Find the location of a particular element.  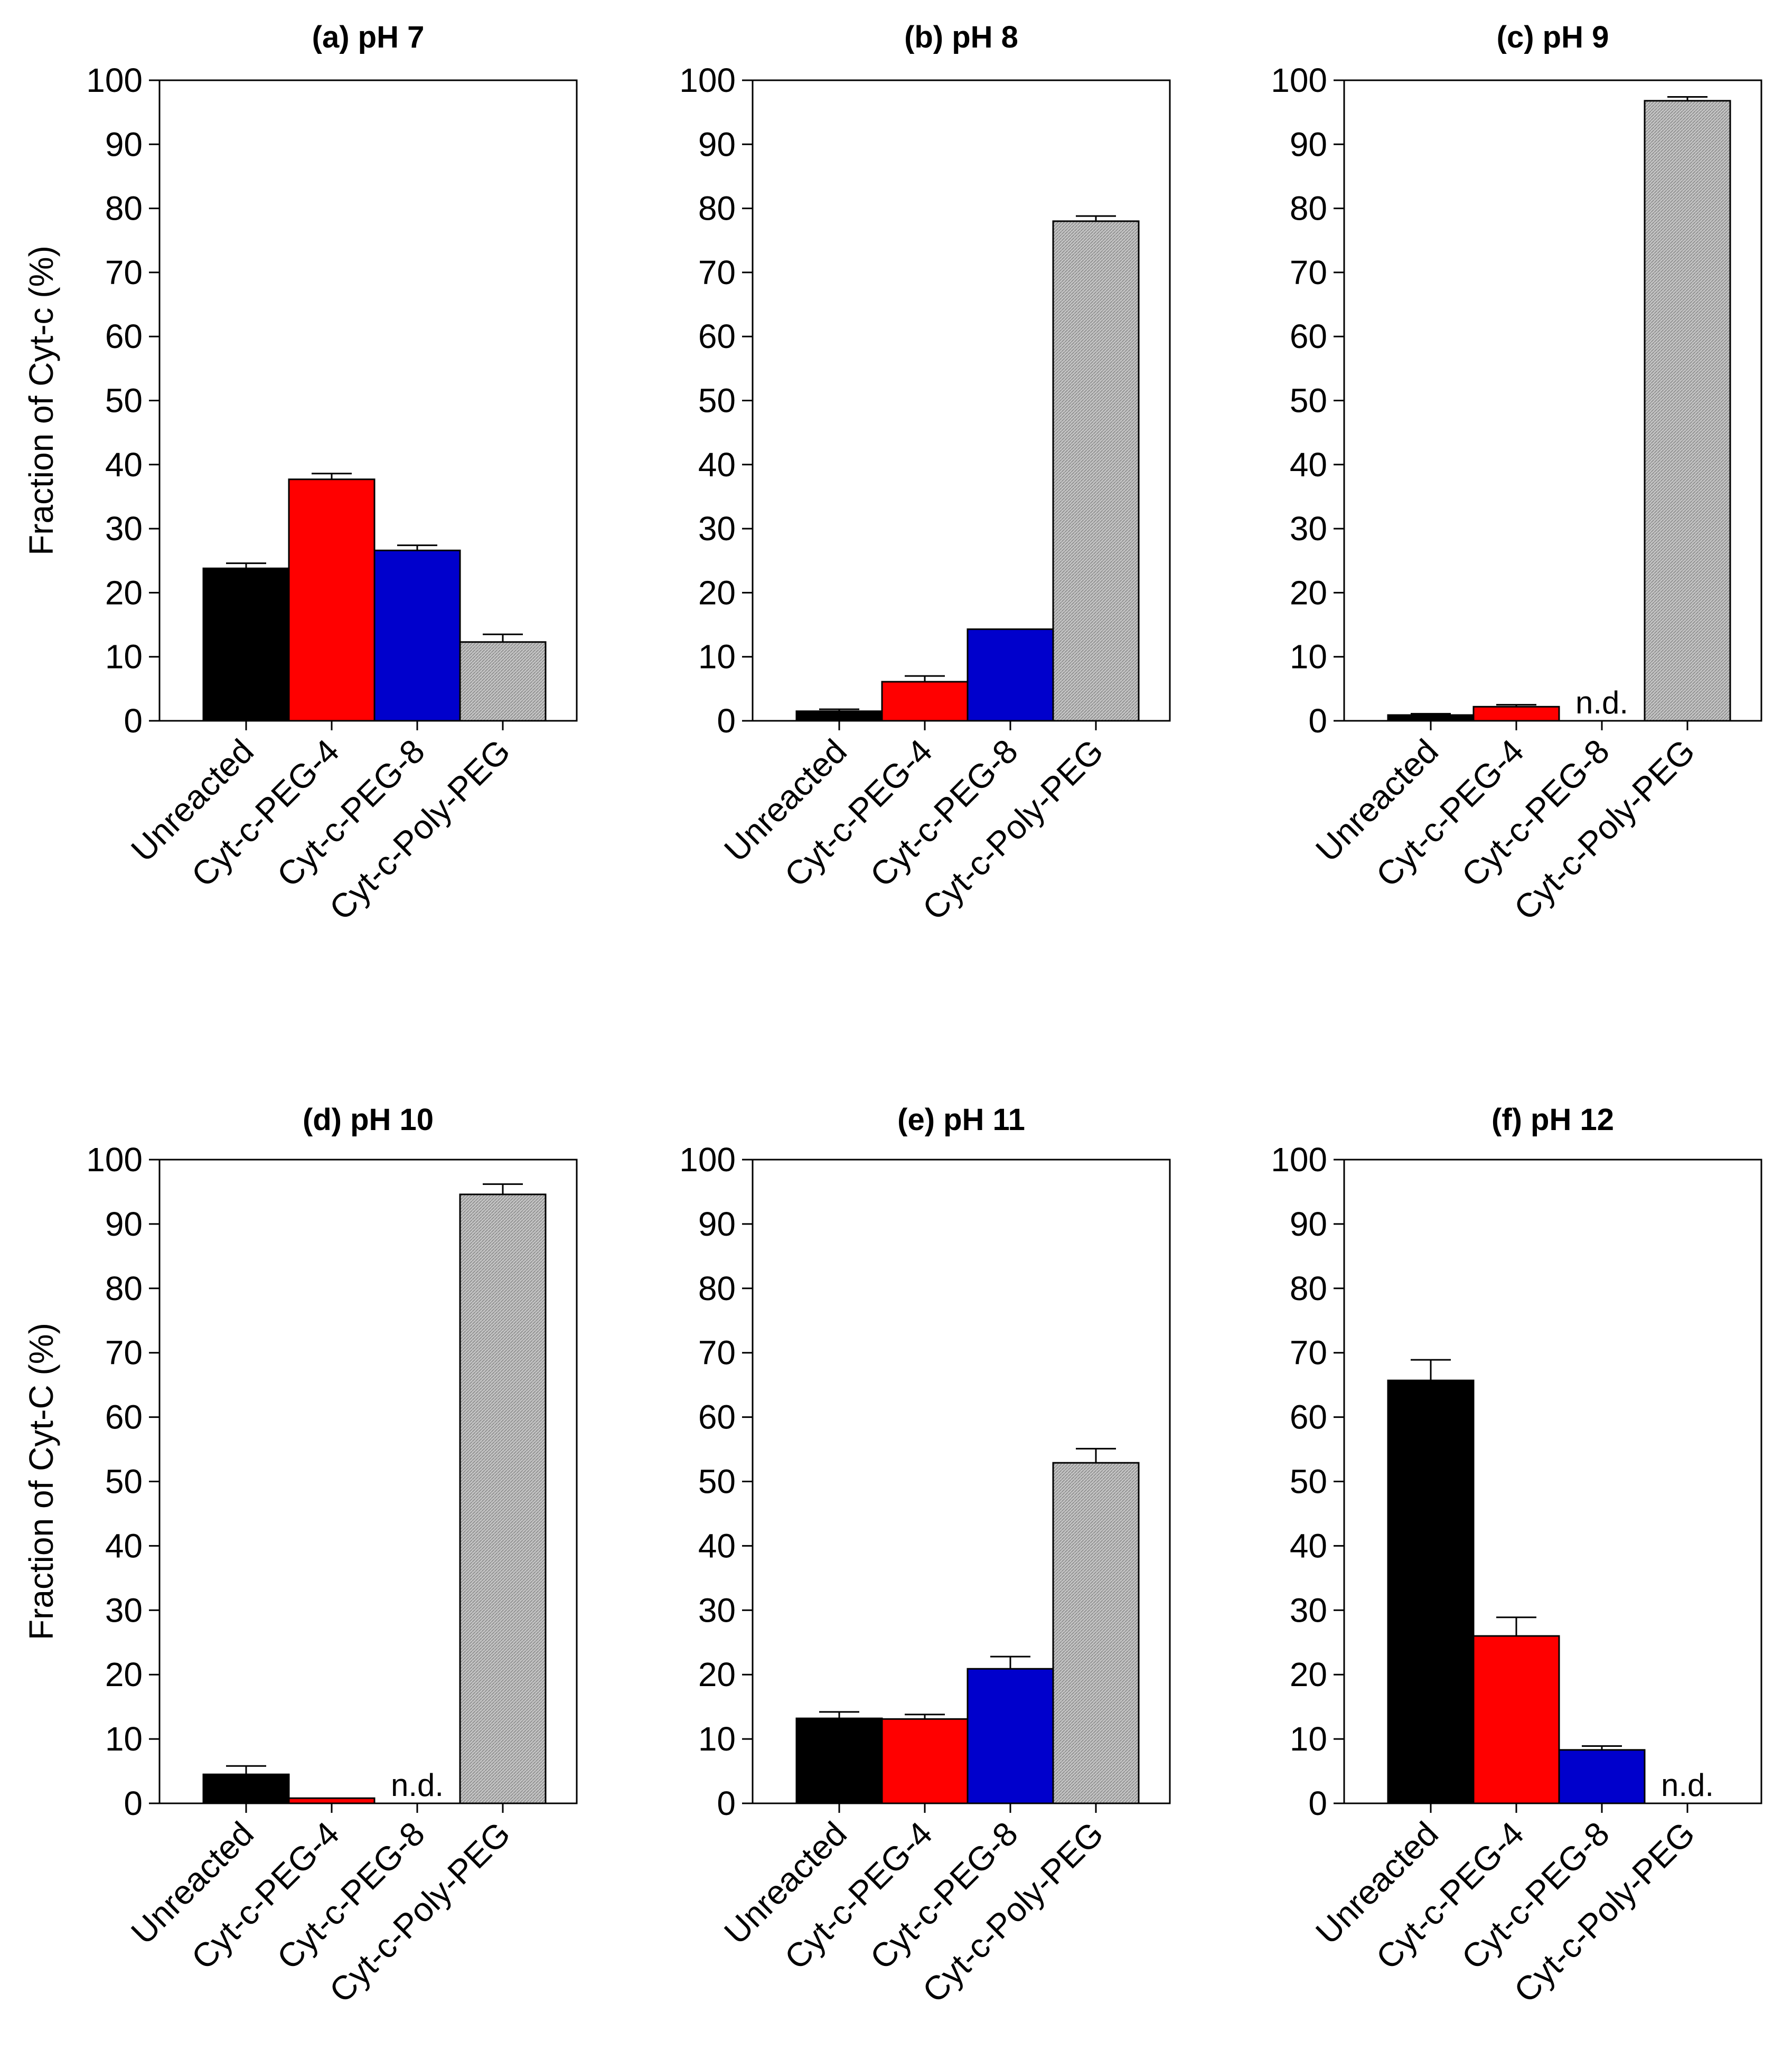

y-axis-label: Fraction of Cyt-c (%) is located at coordinates (41, 401).